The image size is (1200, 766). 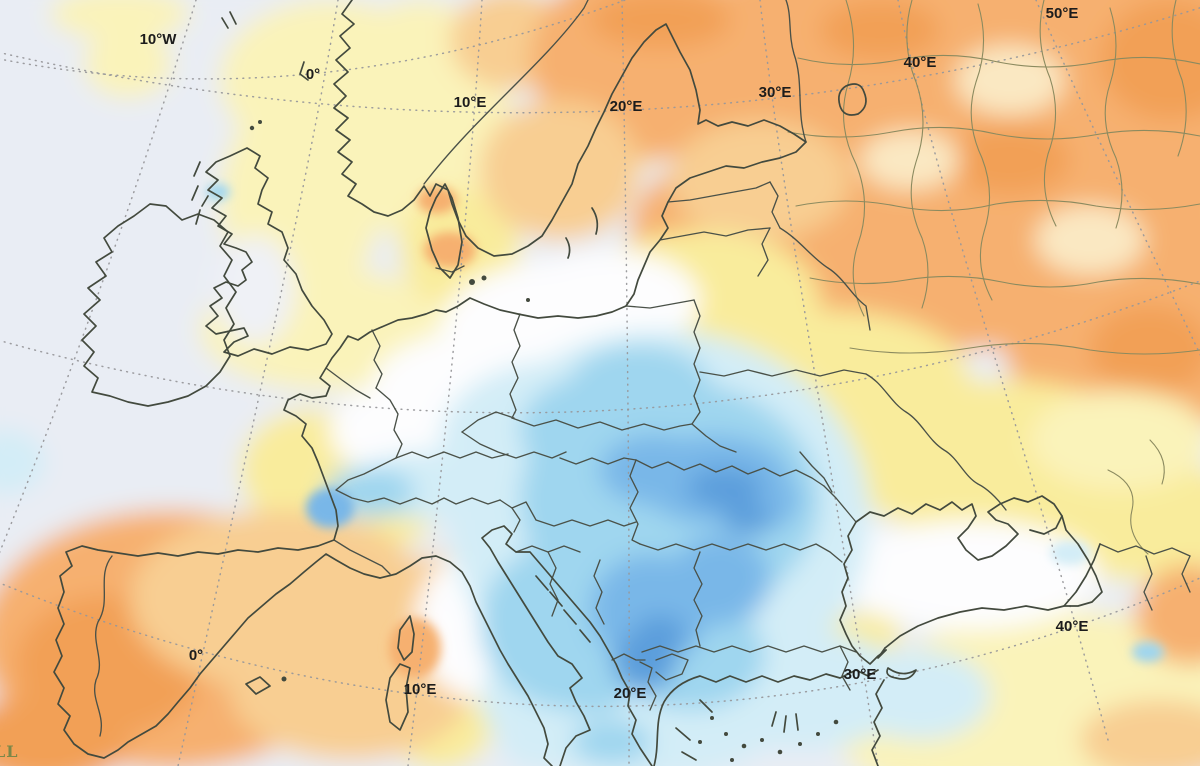 I want to click on border-norway-sweden, so click(x=506, y=92).